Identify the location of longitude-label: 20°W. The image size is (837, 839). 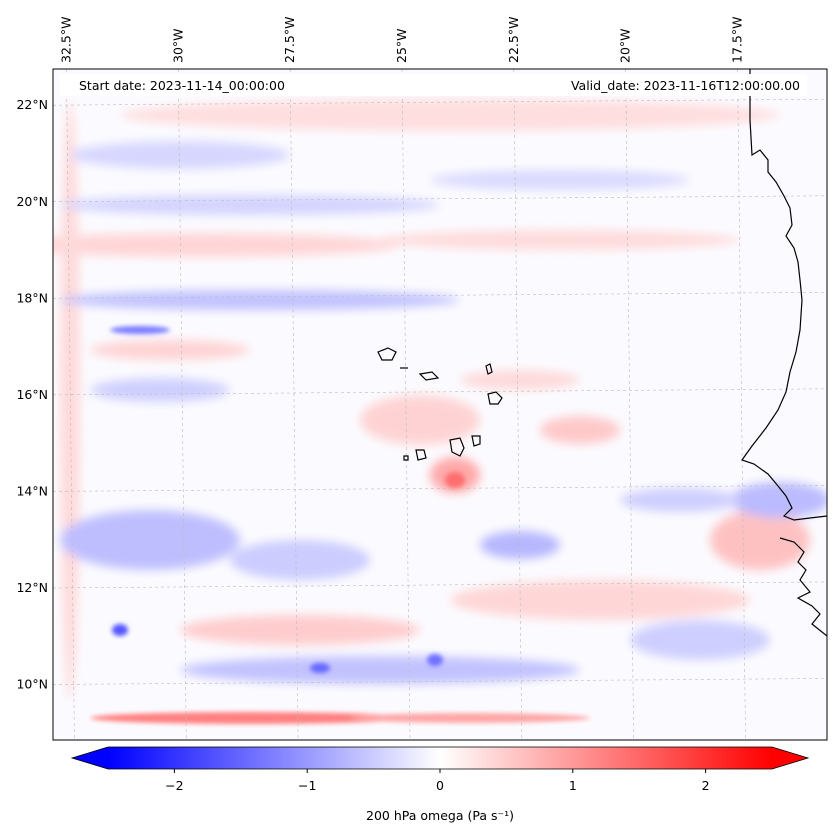
(625, 45).